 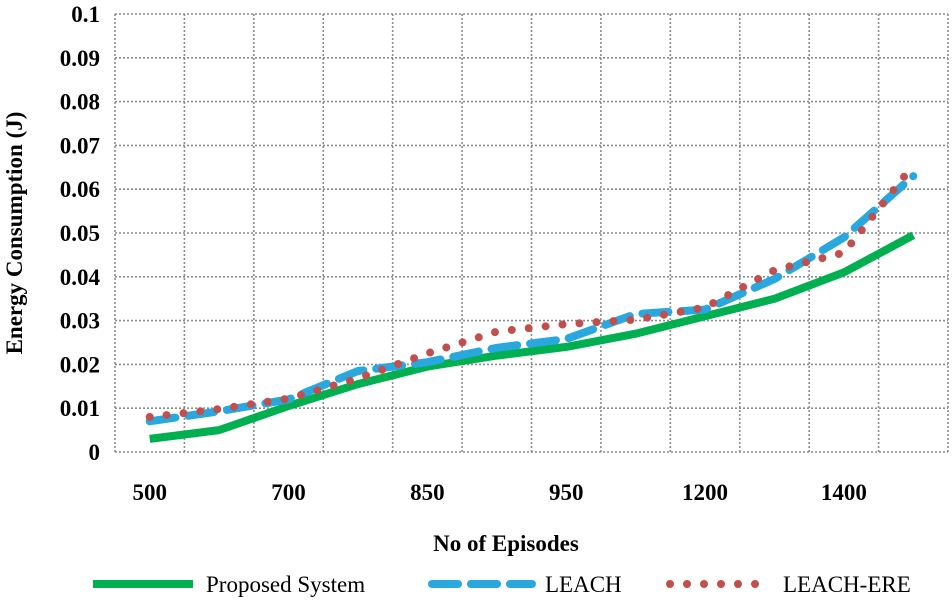 I want to click on legend-label: LEACH-ERE, so click(x=847, y=584).